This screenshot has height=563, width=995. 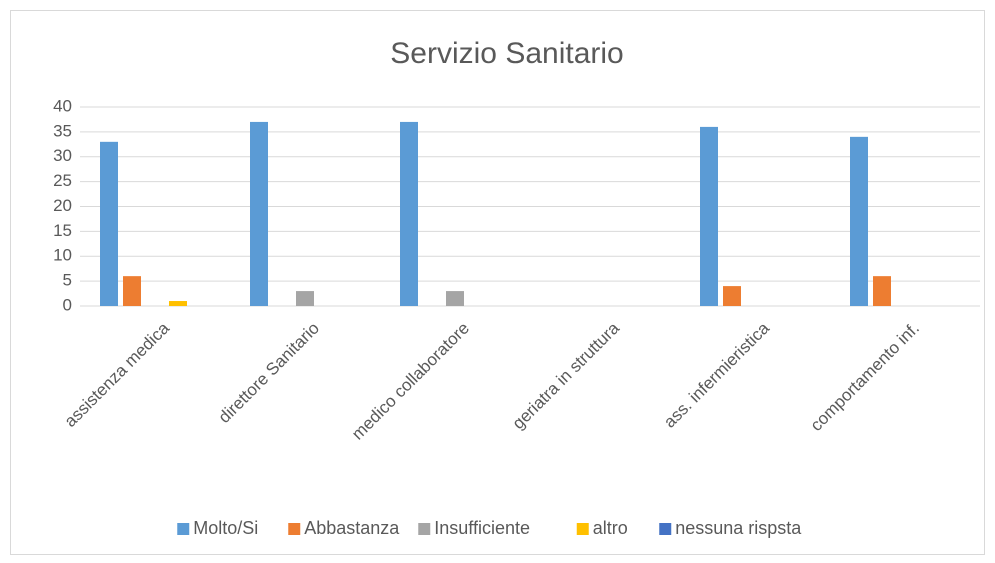 I want to click on legend-label: altro, so click(x=610, y=528).